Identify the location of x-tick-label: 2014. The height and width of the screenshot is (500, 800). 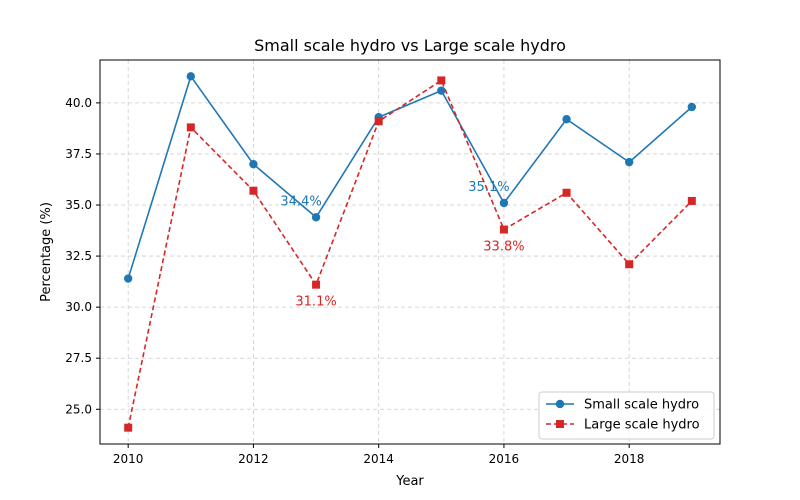
(378, 459).